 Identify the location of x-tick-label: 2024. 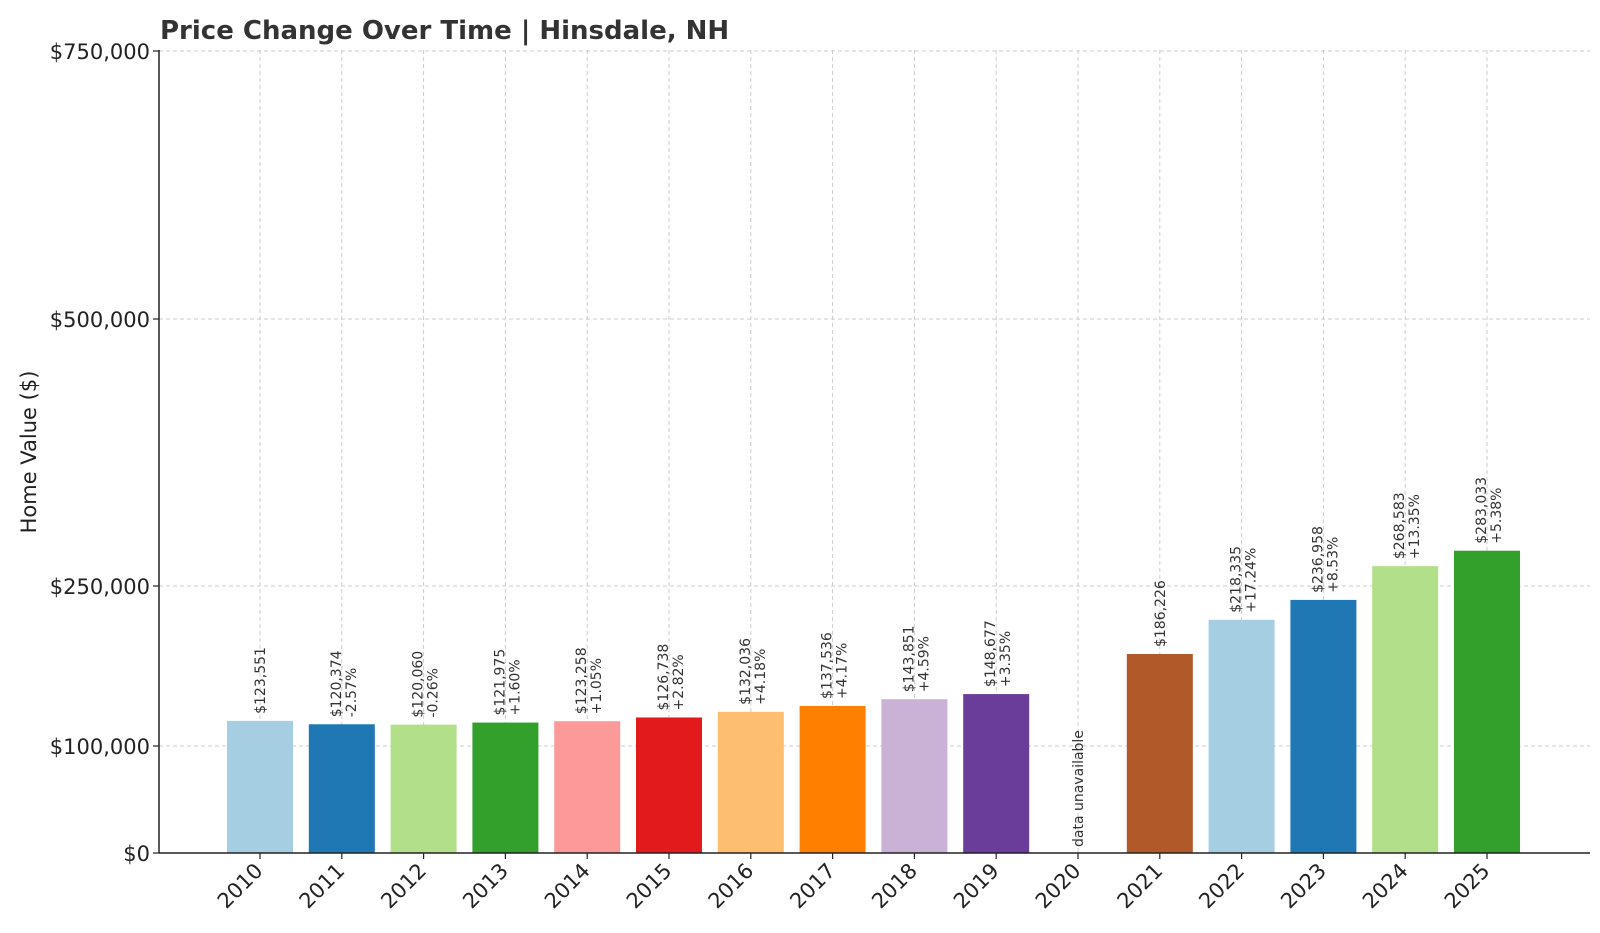
(1385, 886).